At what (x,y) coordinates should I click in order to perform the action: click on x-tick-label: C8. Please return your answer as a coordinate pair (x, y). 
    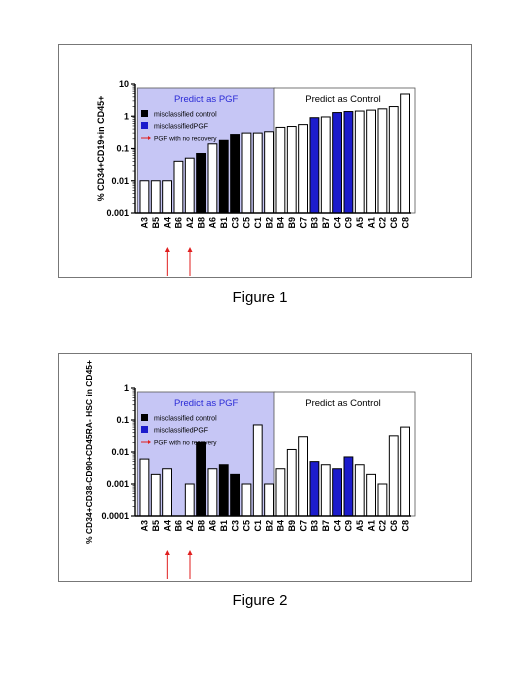
    Looking at the image, I should click on (405, 526).